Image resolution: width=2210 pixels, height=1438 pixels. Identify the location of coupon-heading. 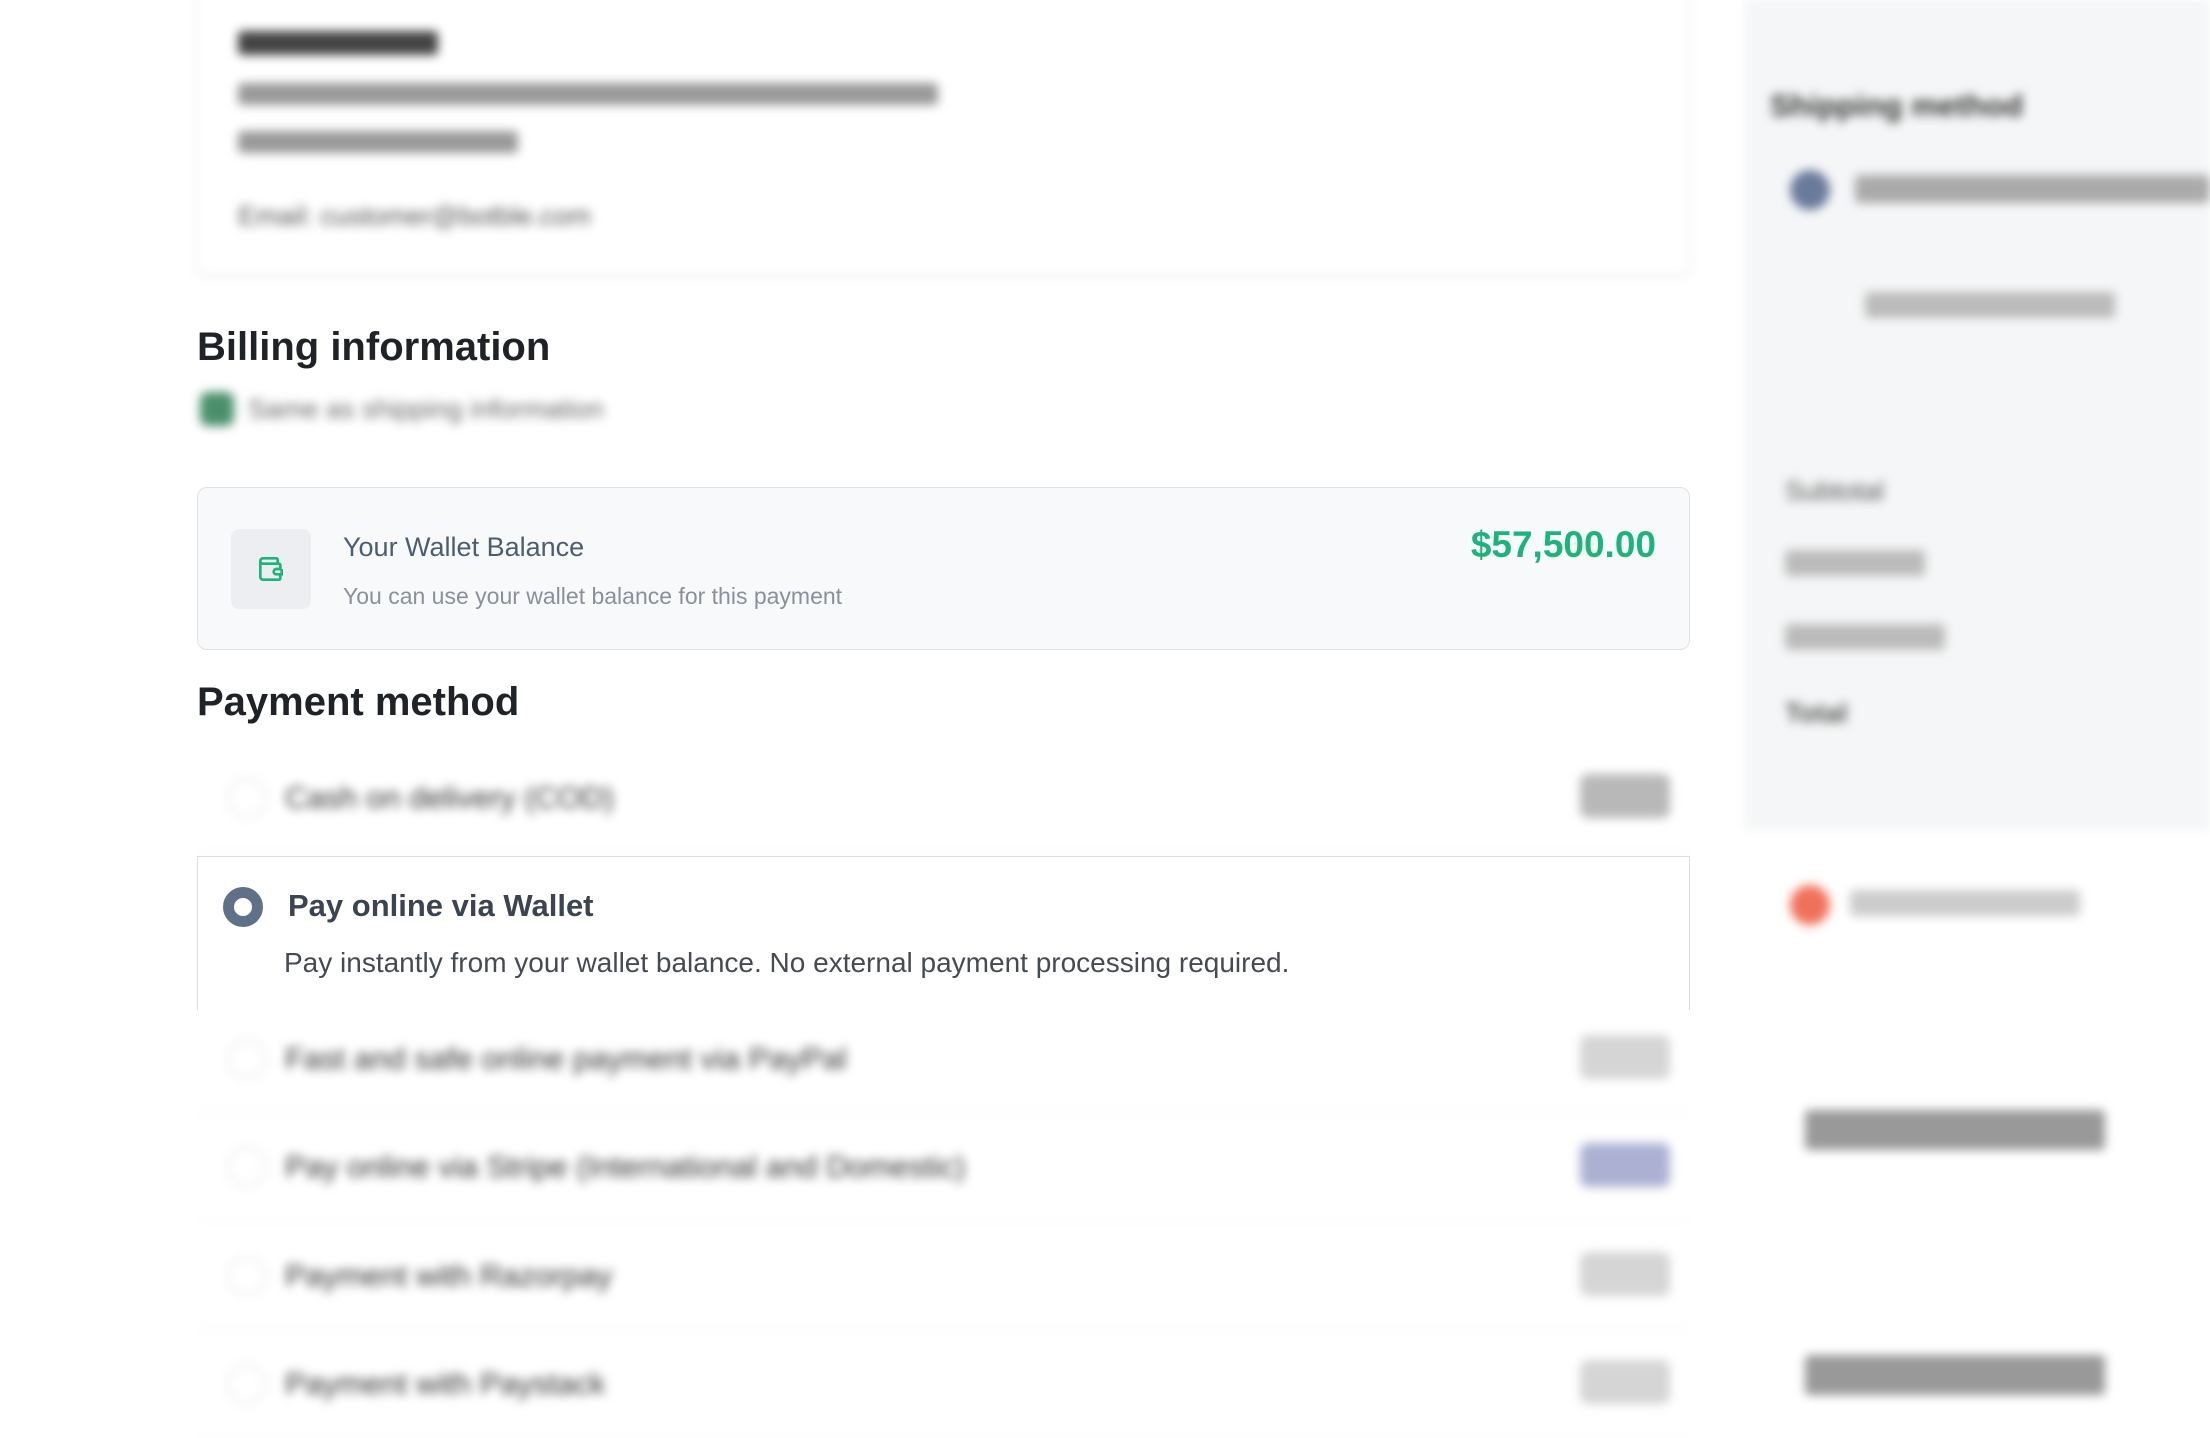
(1965, 903).